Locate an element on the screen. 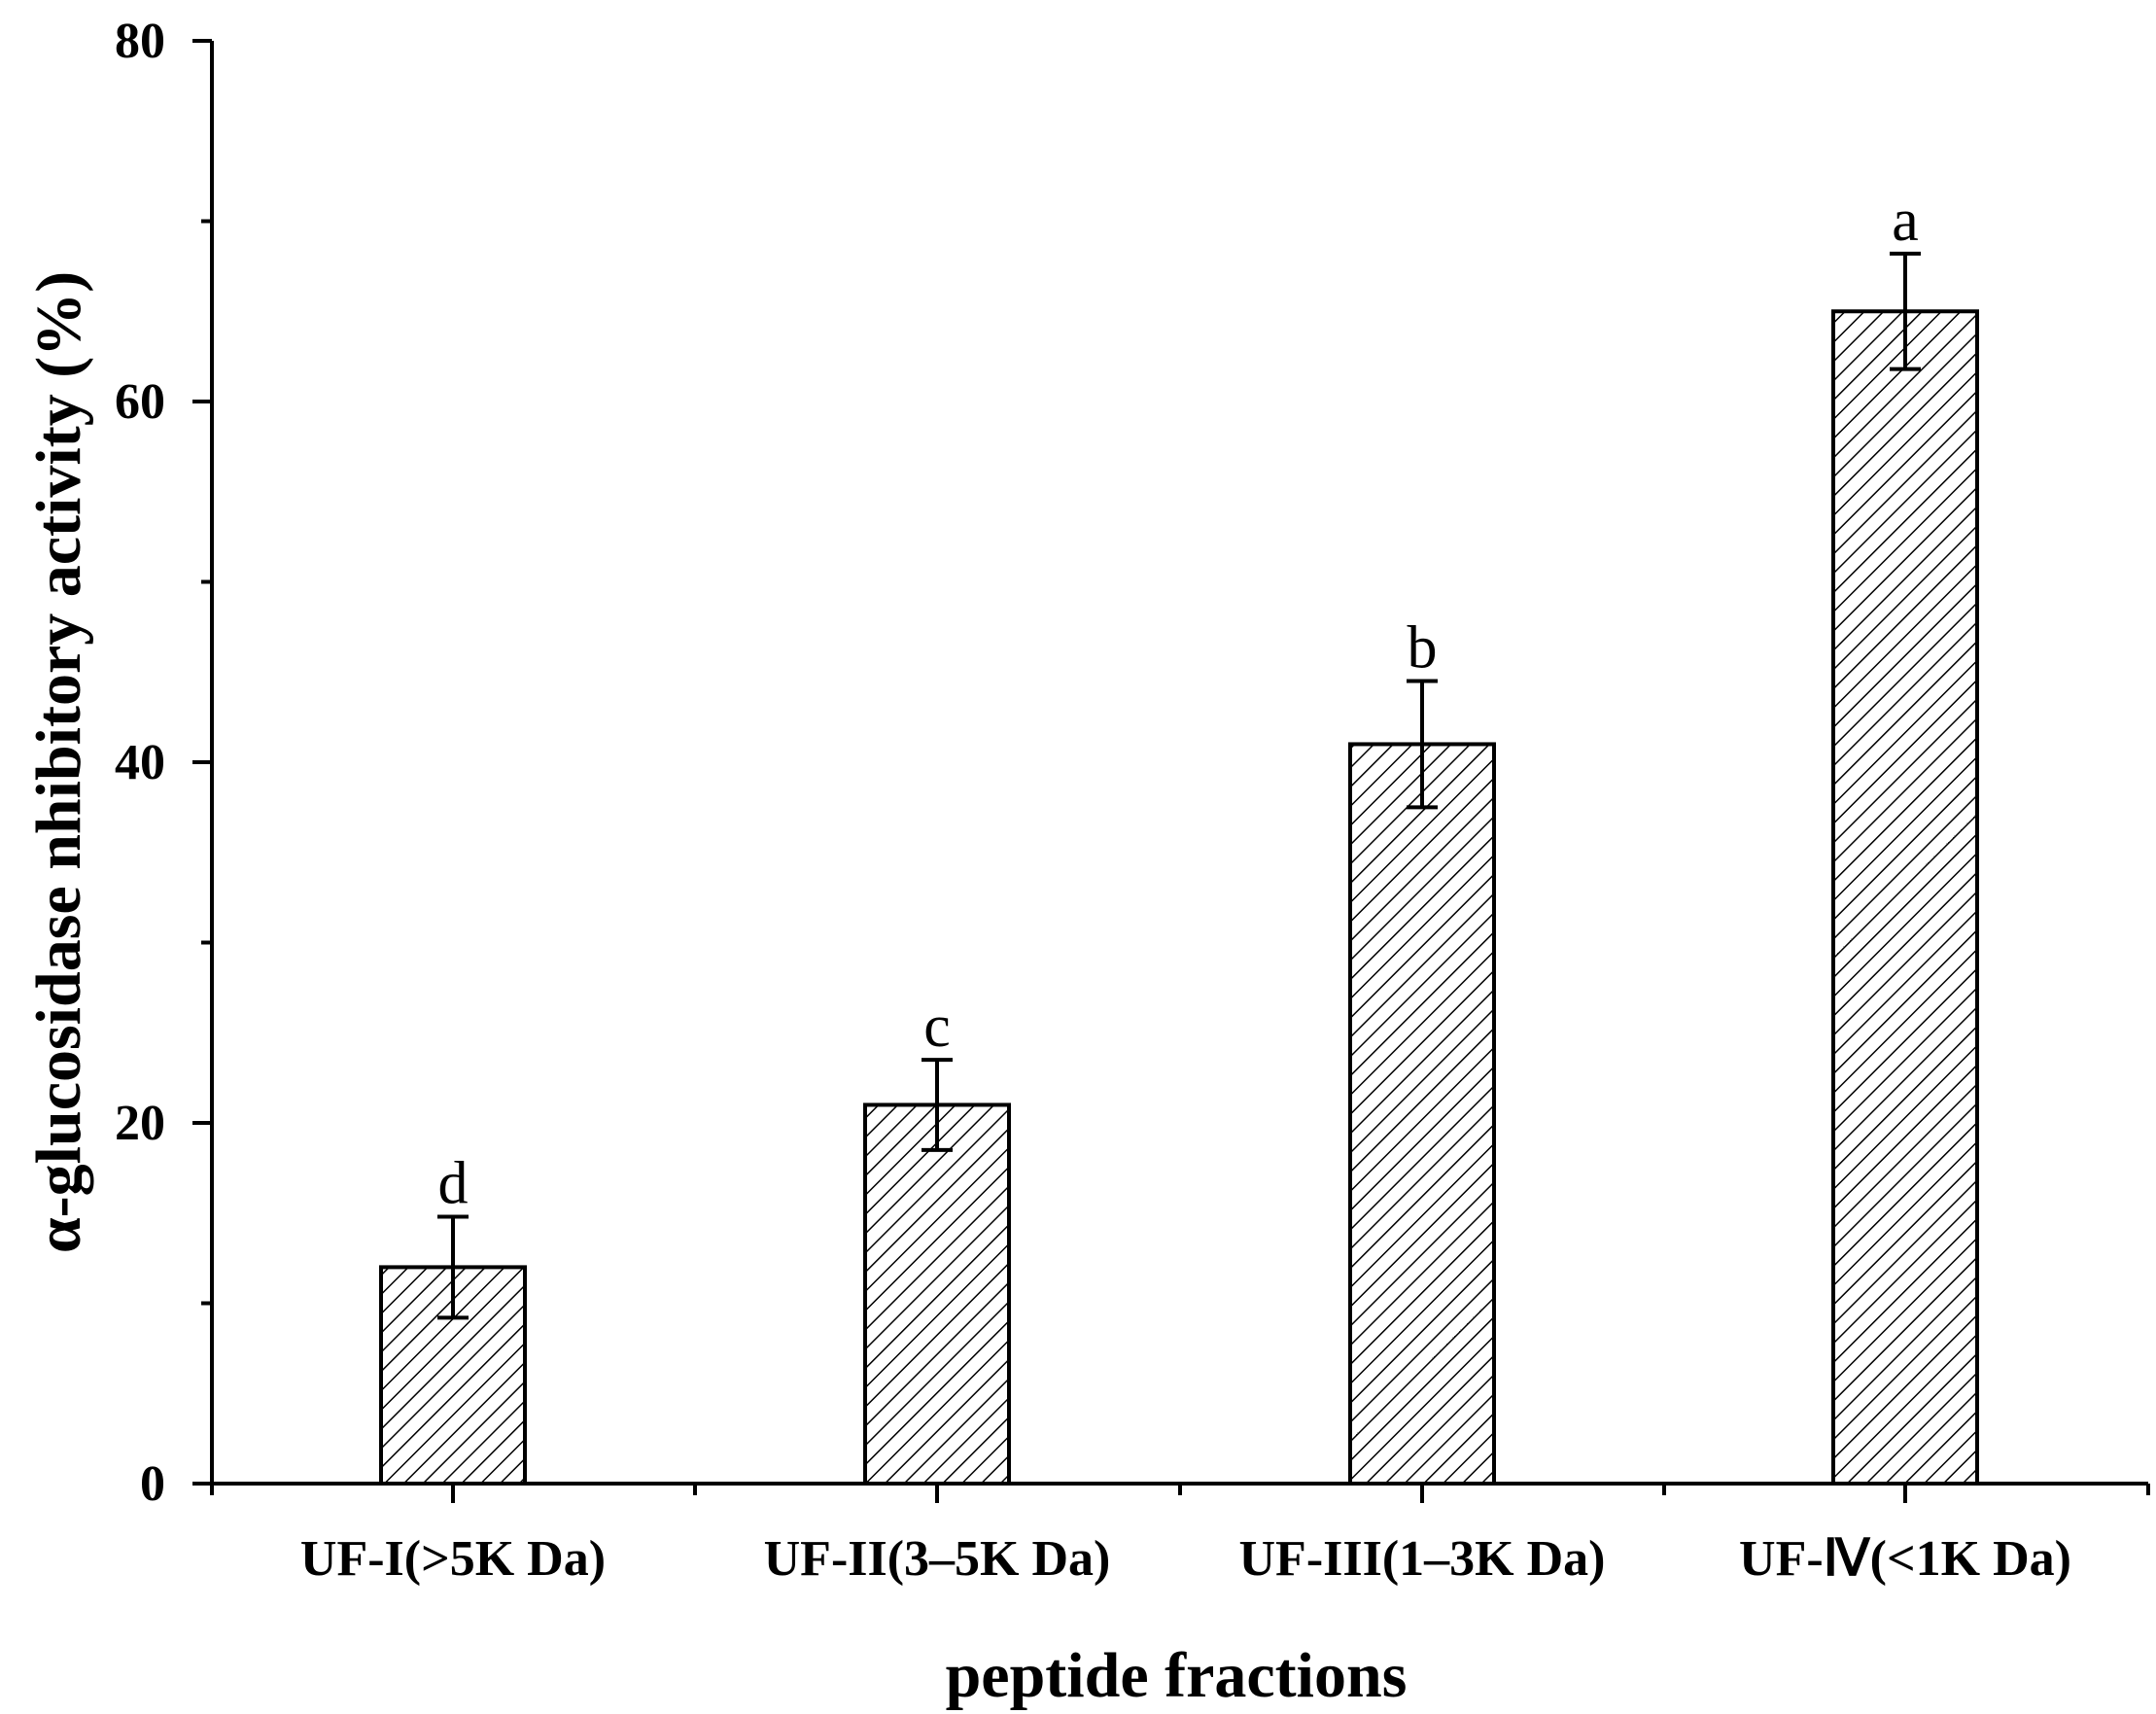  y-tick-label: 20 is located at coordinates (140, 1123).